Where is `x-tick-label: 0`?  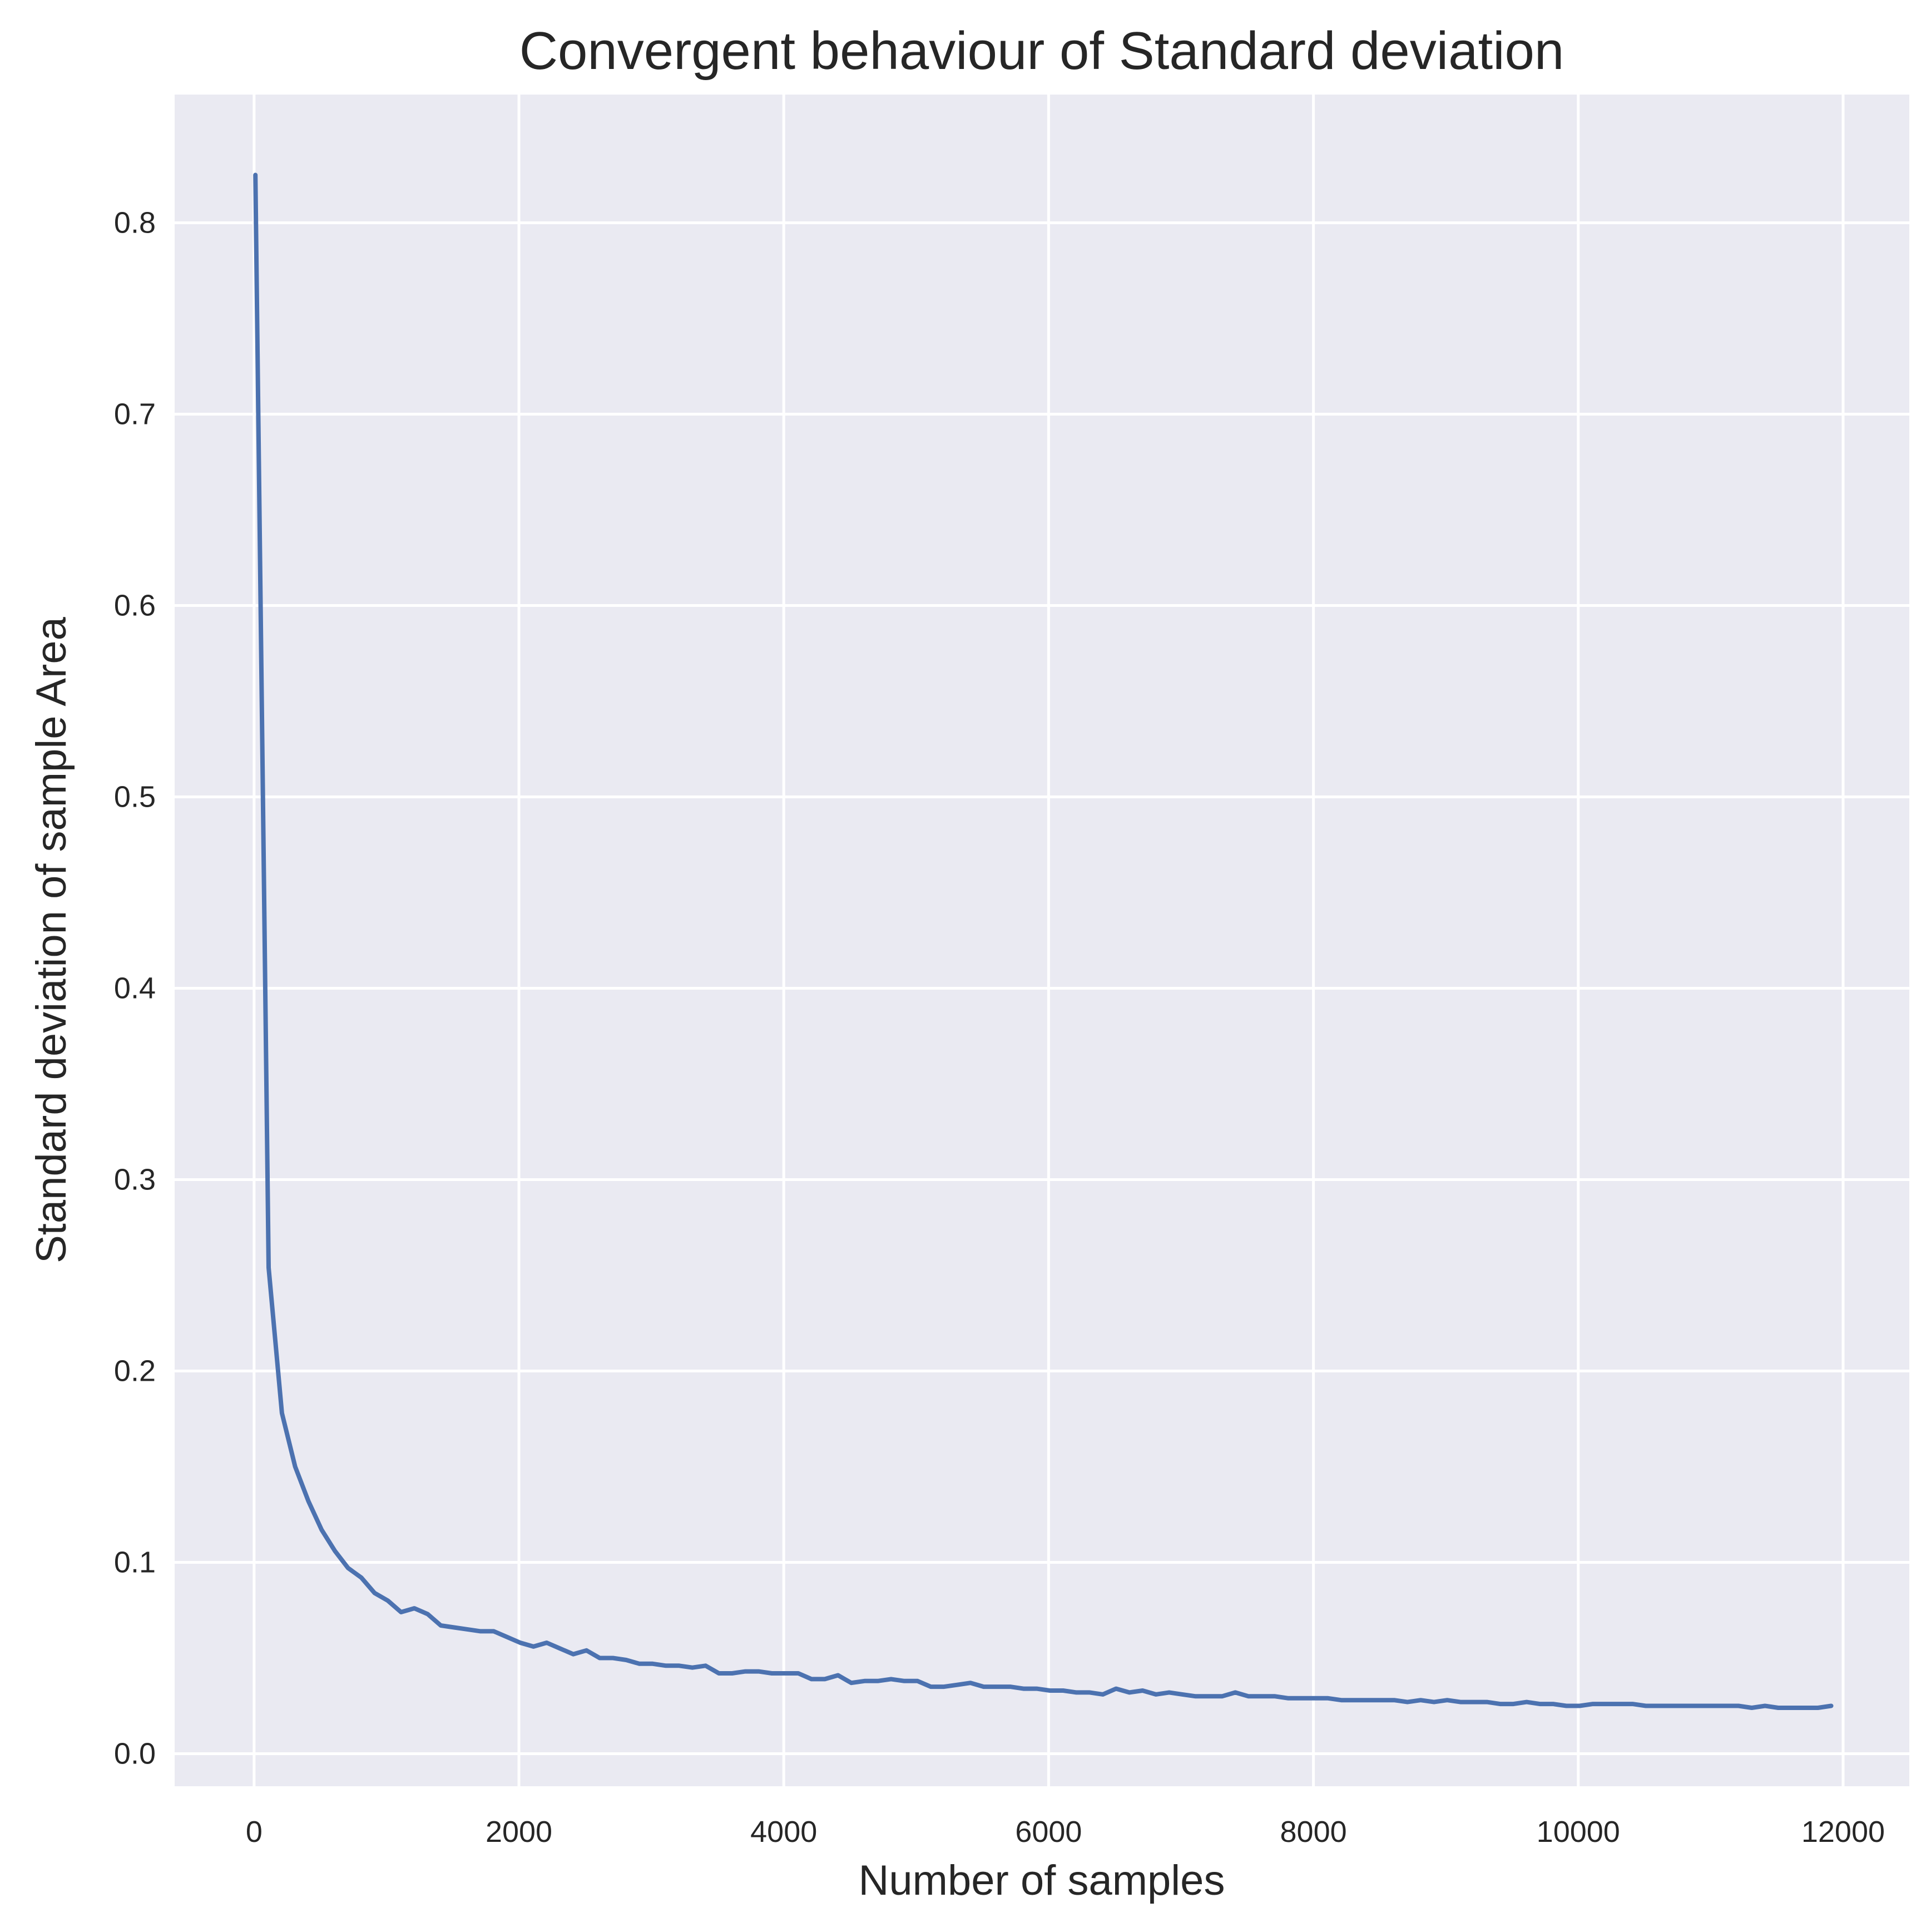
x-tick-label: 0 is located at coordinates (254, 1832).